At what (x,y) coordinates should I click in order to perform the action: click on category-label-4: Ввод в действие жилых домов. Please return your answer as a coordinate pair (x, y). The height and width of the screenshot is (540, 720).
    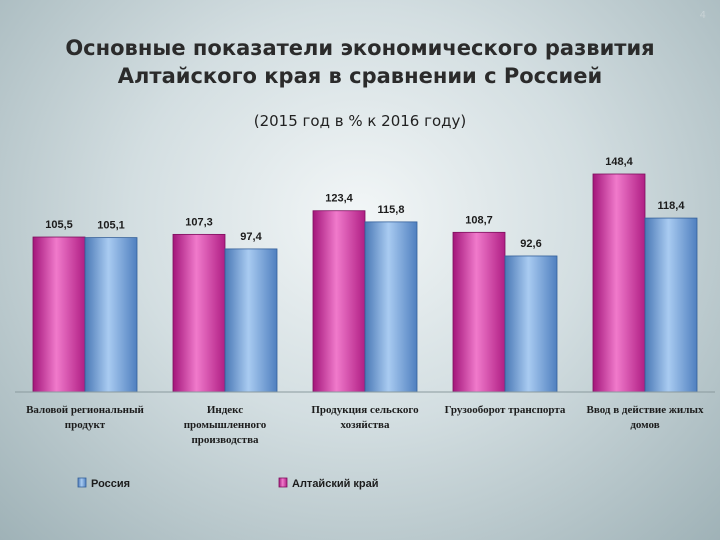
    Looking at the image, I should click on (645, 417).